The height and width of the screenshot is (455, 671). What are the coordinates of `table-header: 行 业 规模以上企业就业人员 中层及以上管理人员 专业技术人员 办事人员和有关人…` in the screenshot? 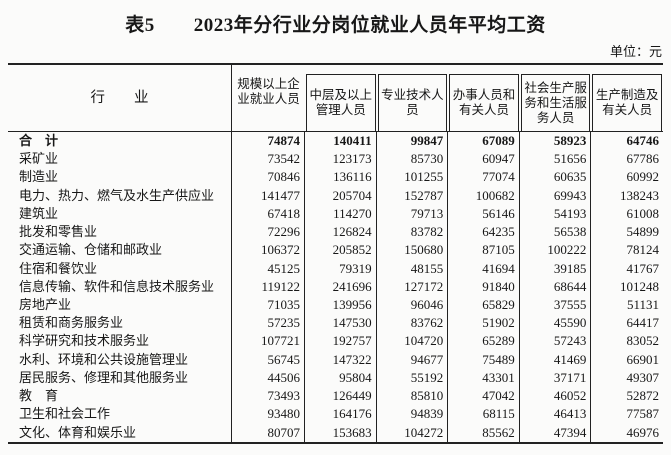 It's located at (335, 98).